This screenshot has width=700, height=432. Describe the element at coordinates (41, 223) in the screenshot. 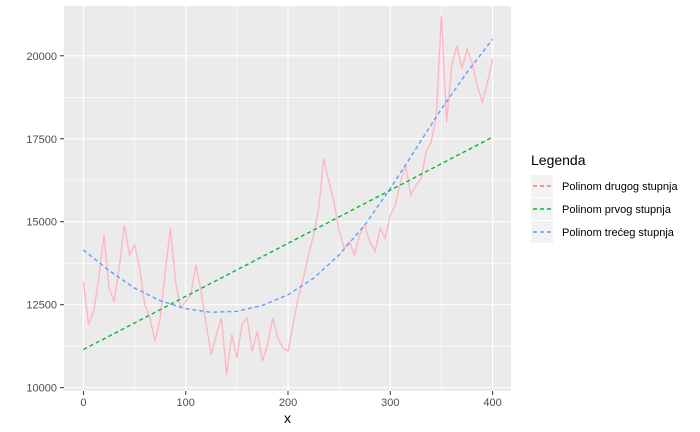

I see `y-tick-label: 15000` at that location.